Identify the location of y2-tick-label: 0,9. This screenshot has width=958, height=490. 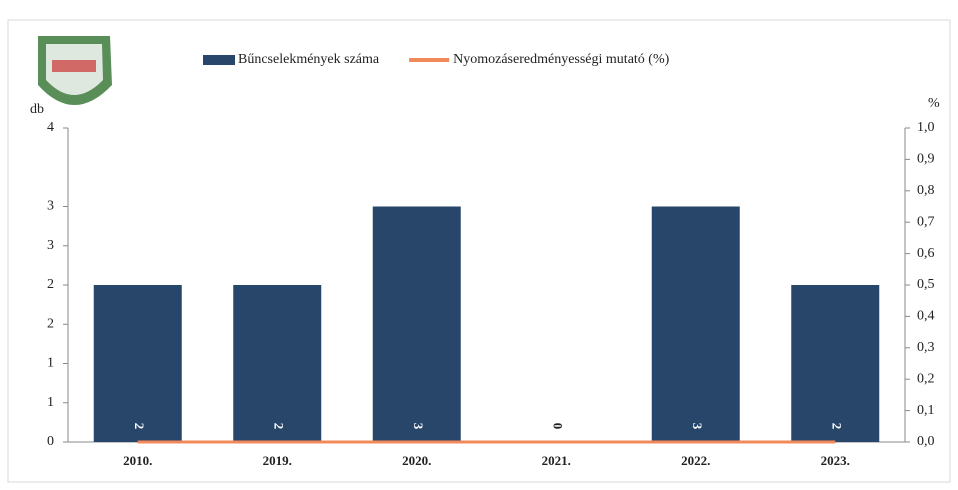
(926, 159).